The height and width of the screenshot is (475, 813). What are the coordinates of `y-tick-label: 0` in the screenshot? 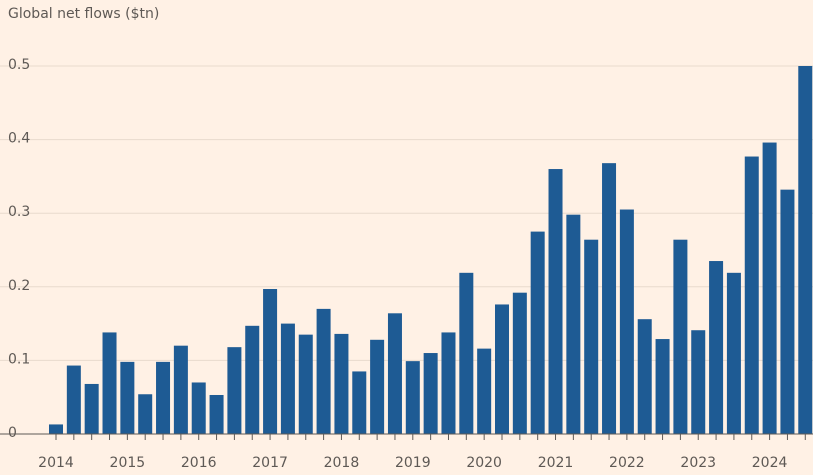 It's located at (12, 433).